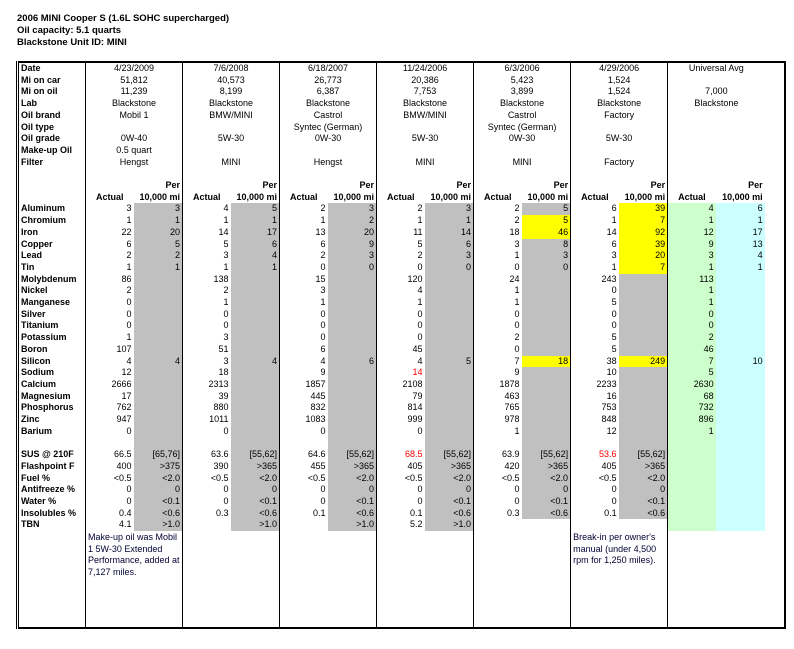 The height and width of the screenshot is (649, 794). I want to click on element-per-10k: 3, so click(352, 256).